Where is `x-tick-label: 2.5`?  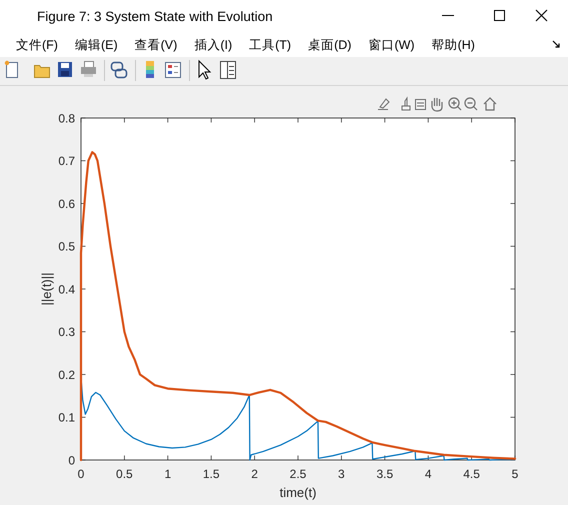 x-tick-label: 2.5 is located at coordinates (298, 474).